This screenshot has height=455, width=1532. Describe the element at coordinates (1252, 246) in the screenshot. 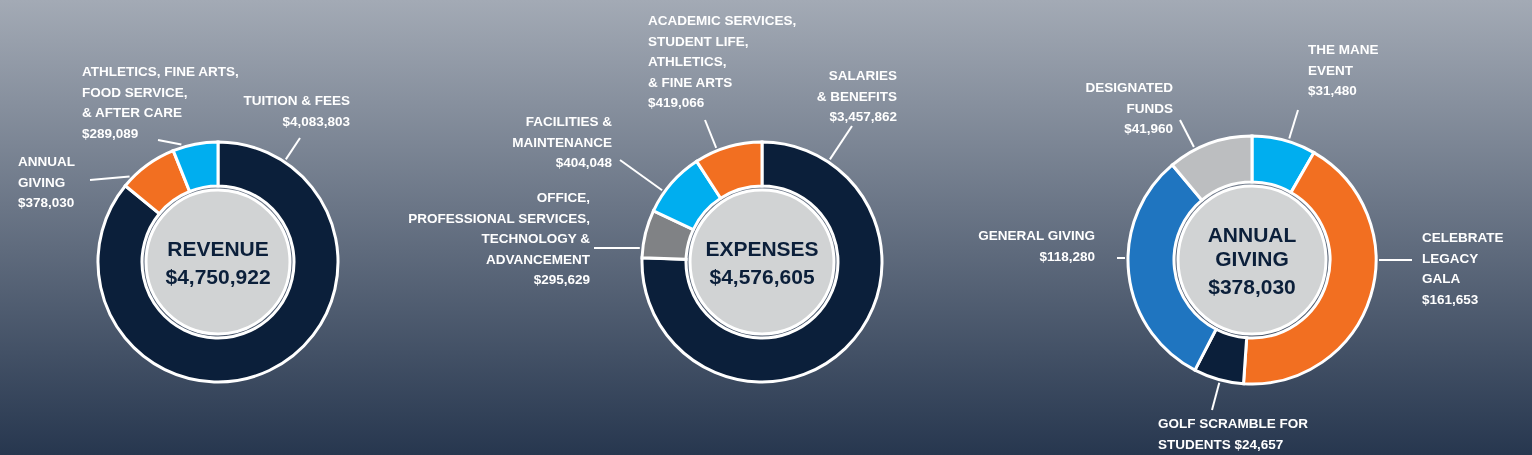

I see `text: ANNUAL GIVING` at that location.